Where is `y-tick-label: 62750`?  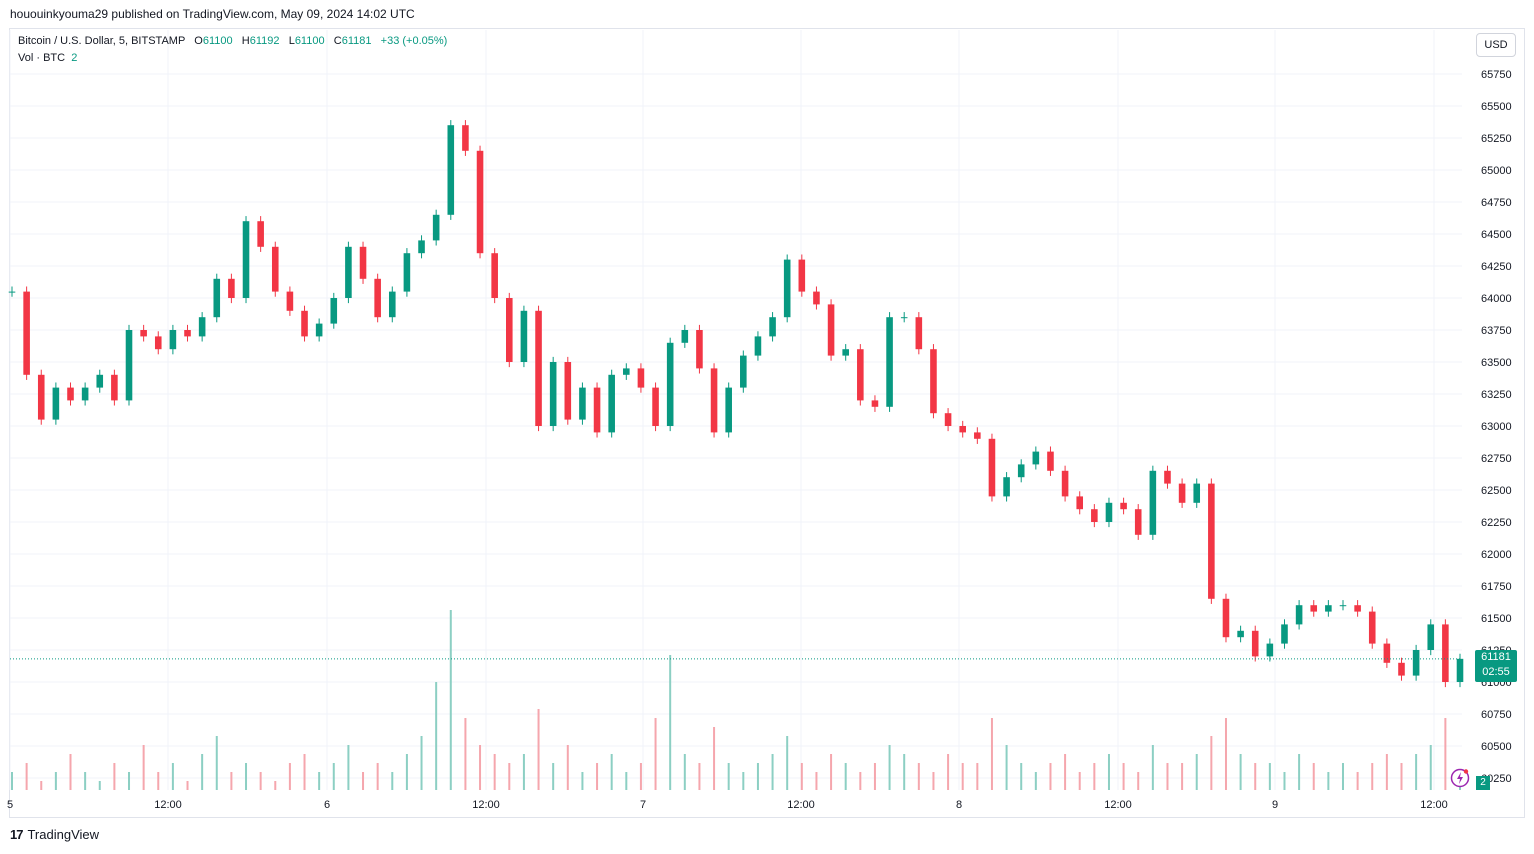
y-tick-label: 62750 is located at coordinates (1496, 459).